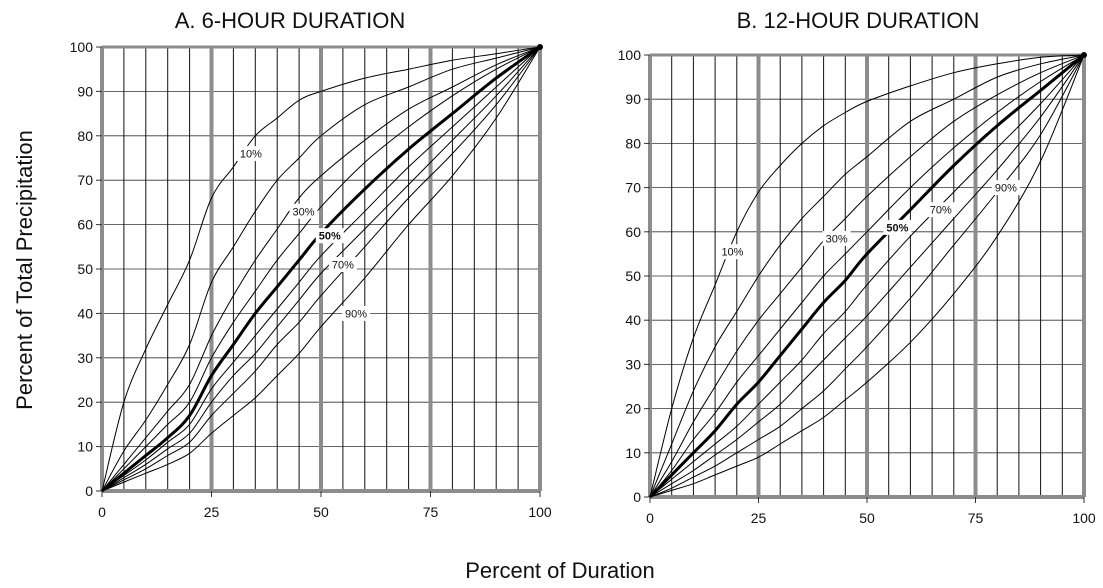 The height and width of the screenshot is (588, 1103). What do you see at coordinates (24, 270) in the screenshot?
I see `y-axis-title: Percent of Total Precipitation` at bounding box center [24, 270].